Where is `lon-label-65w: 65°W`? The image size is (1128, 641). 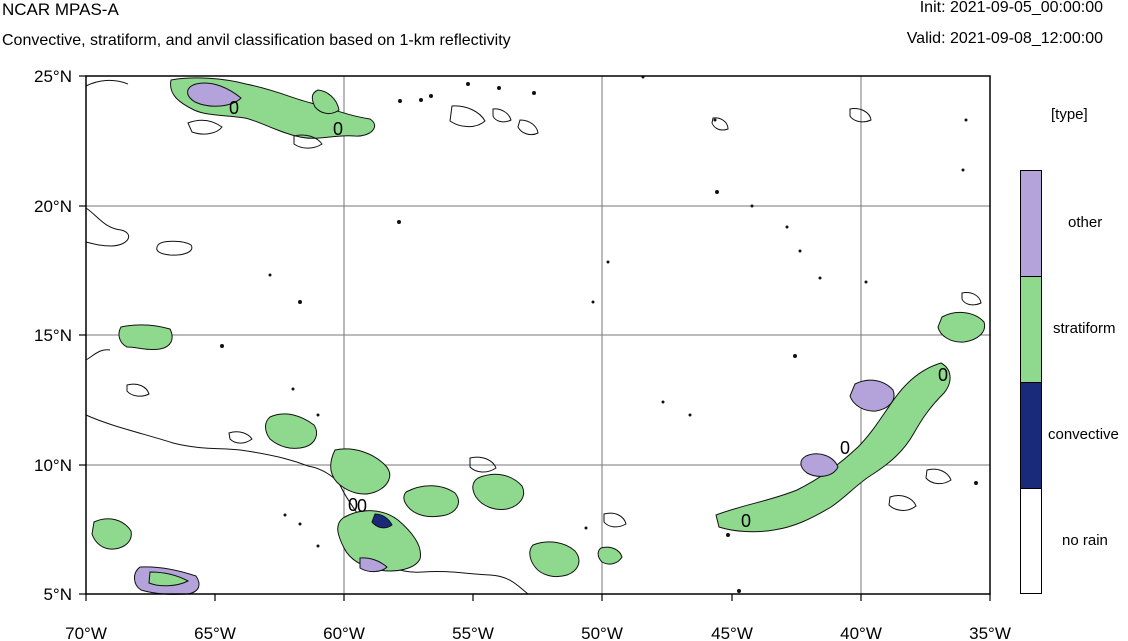
lon-label-65w: 65°W is located at coordinates (215, 632).